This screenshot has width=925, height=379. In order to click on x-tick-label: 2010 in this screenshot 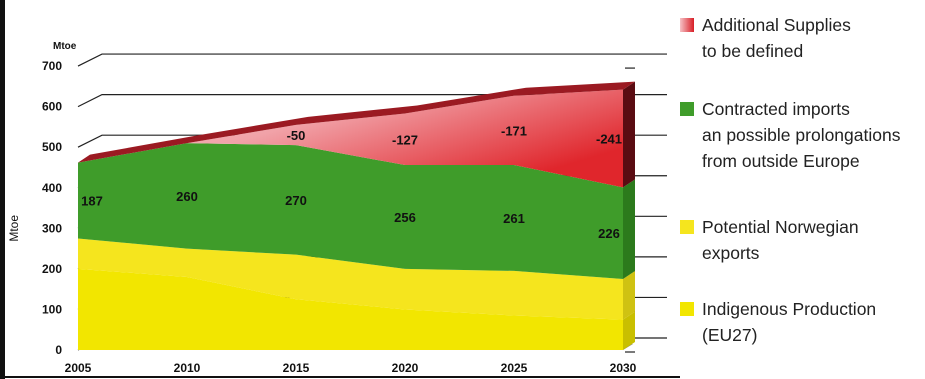, I will do `click(187, 368)`.